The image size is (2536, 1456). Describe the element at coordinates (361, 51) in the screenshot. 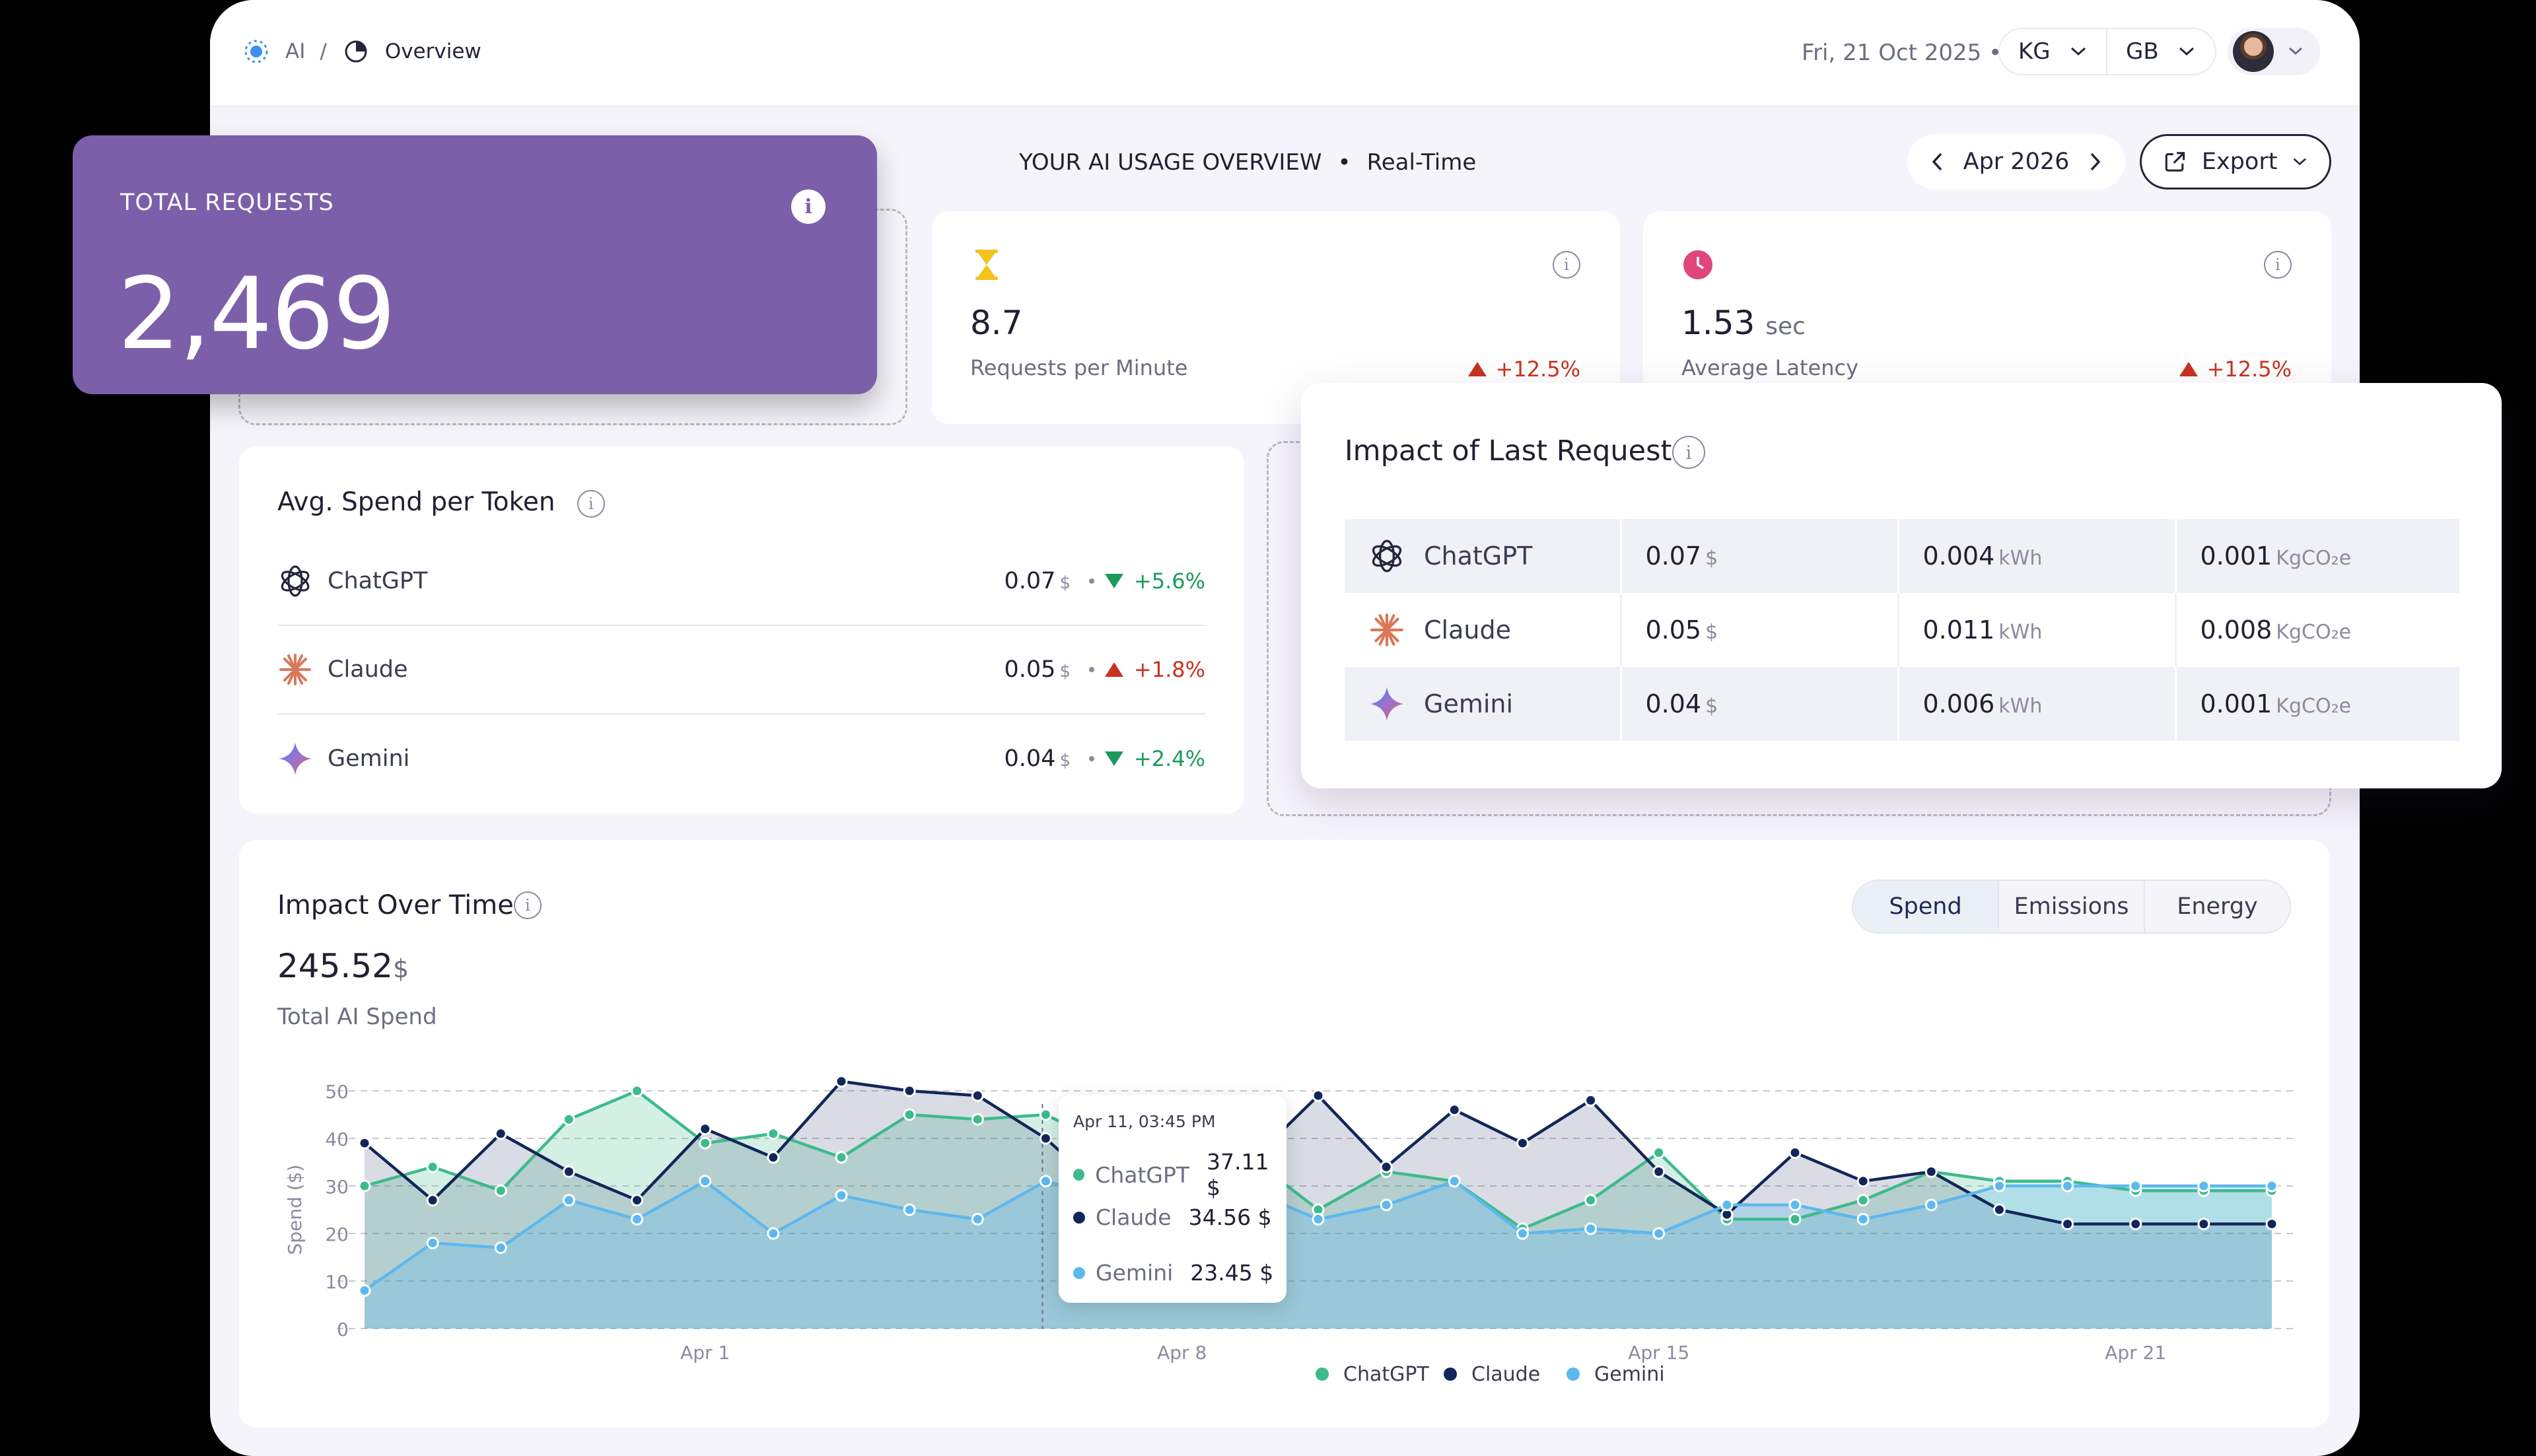

I see `breadcrumb: AI / Overview` at that location.